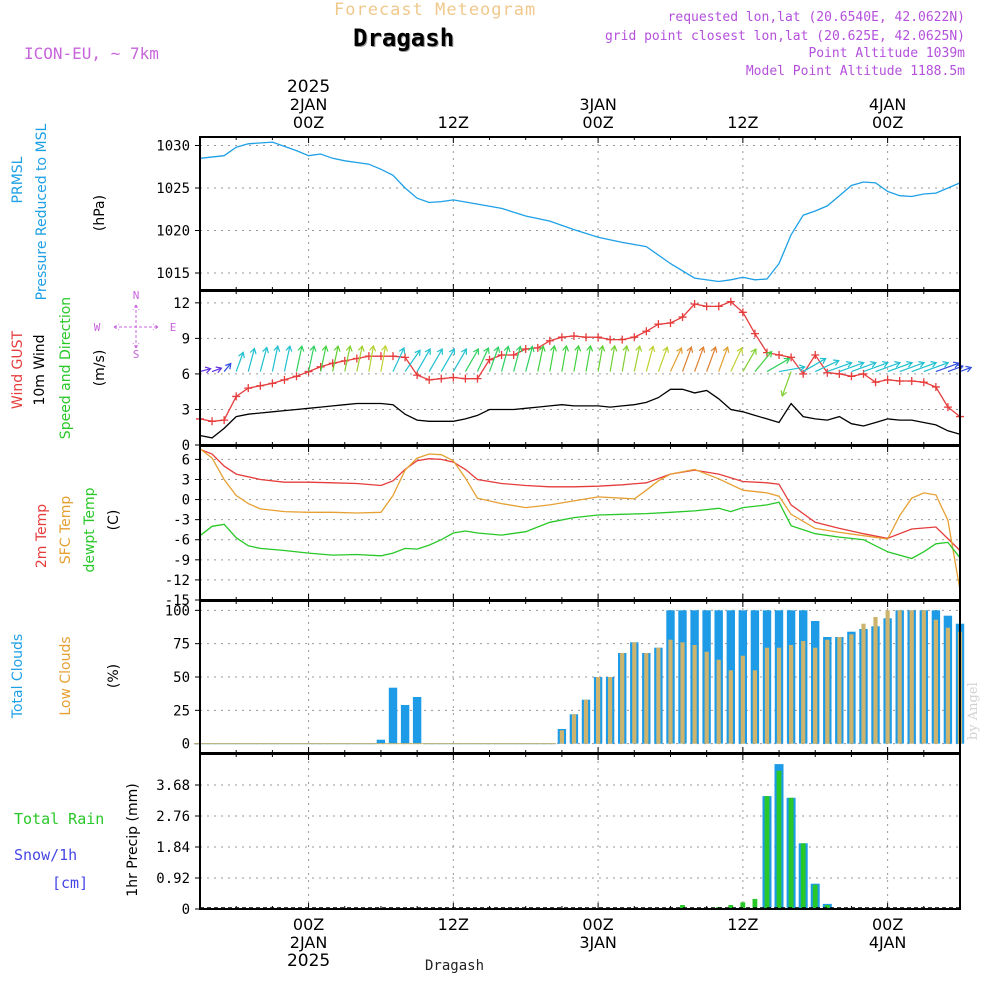 The height and width of the screenshot is (1000, 1000). Describe the element at coordinates (91, 53) in the screenshot. I see `model-label: ICON-EU, ~ 7km` at that location.